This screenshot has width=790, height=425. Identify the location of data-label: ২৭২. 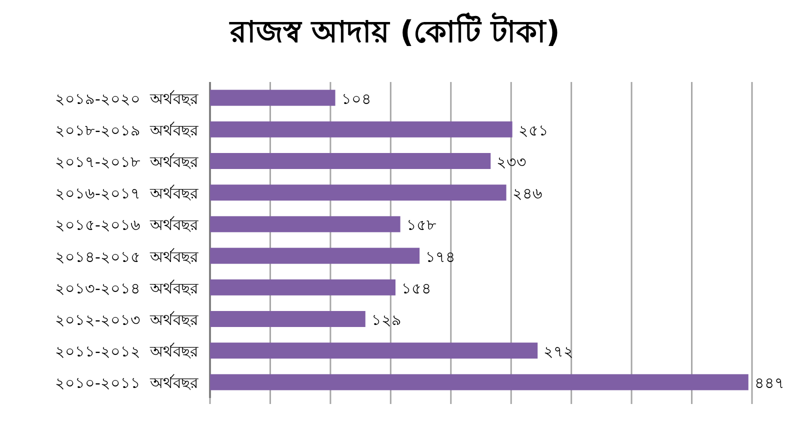
(559, 351).